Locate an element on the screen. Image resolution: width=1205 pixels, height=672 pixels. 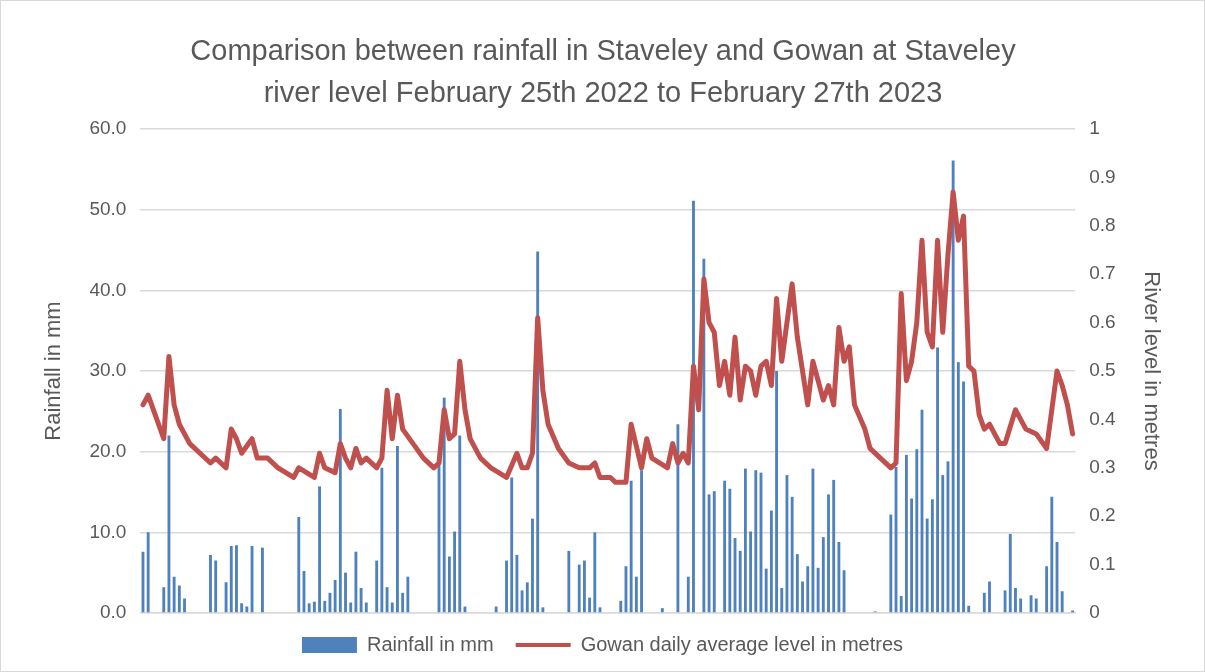
y2-tick-label: 0.2 is located at coordinates (1102, 515).